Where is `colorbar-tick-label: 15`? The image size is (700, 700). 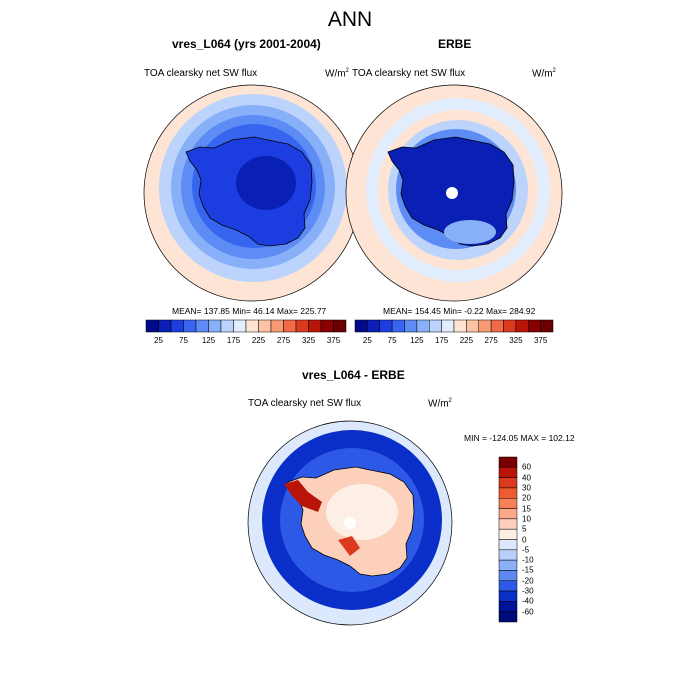
colorbar-tick-label: 15 is located at coordinates (526, 509).